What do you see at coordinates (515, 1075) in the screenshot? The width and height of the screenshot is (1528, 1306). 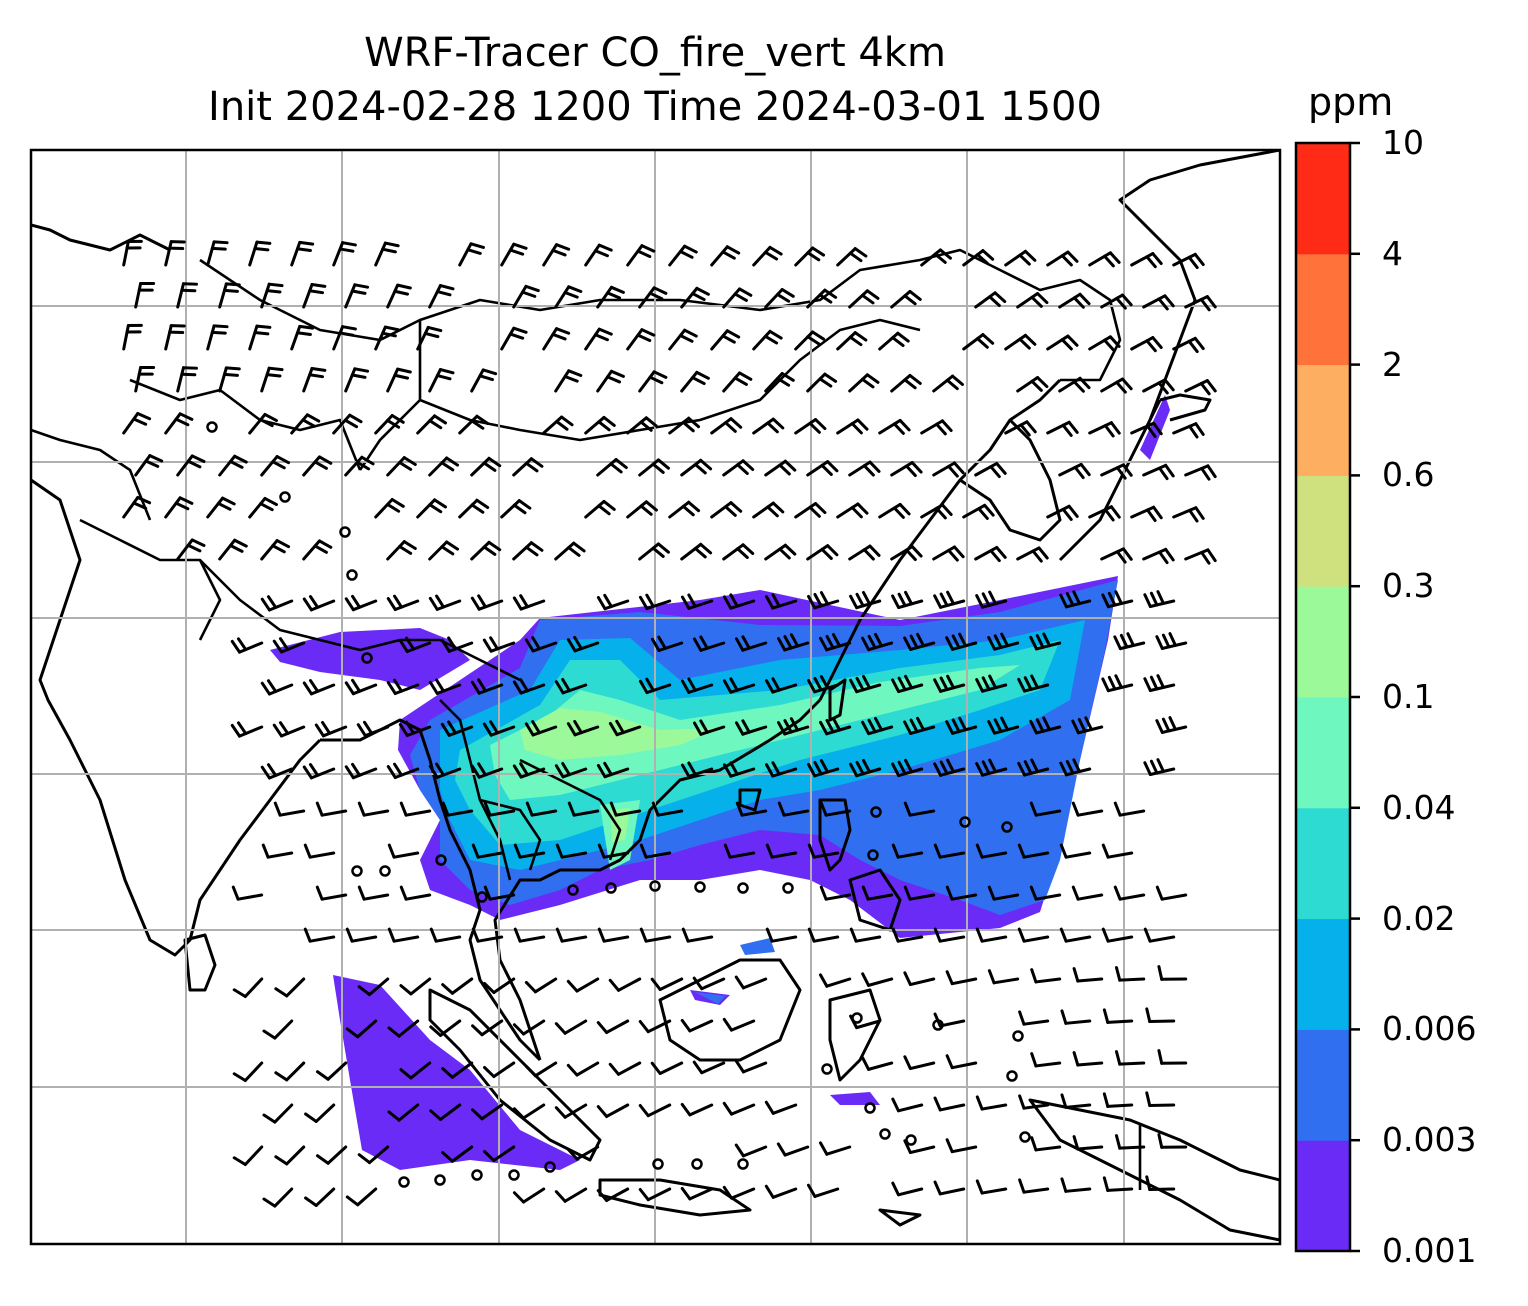 I see `coastline-sumatra` at bounding box center [515, 1075].